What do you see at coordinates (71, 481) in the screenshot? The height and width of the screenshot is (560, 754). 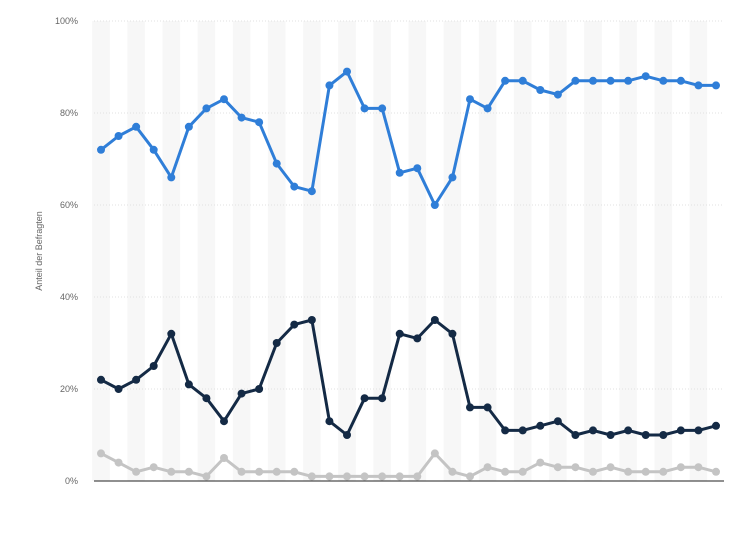 I see `y-tick-label: 0%` at bounding box center [71, 481].